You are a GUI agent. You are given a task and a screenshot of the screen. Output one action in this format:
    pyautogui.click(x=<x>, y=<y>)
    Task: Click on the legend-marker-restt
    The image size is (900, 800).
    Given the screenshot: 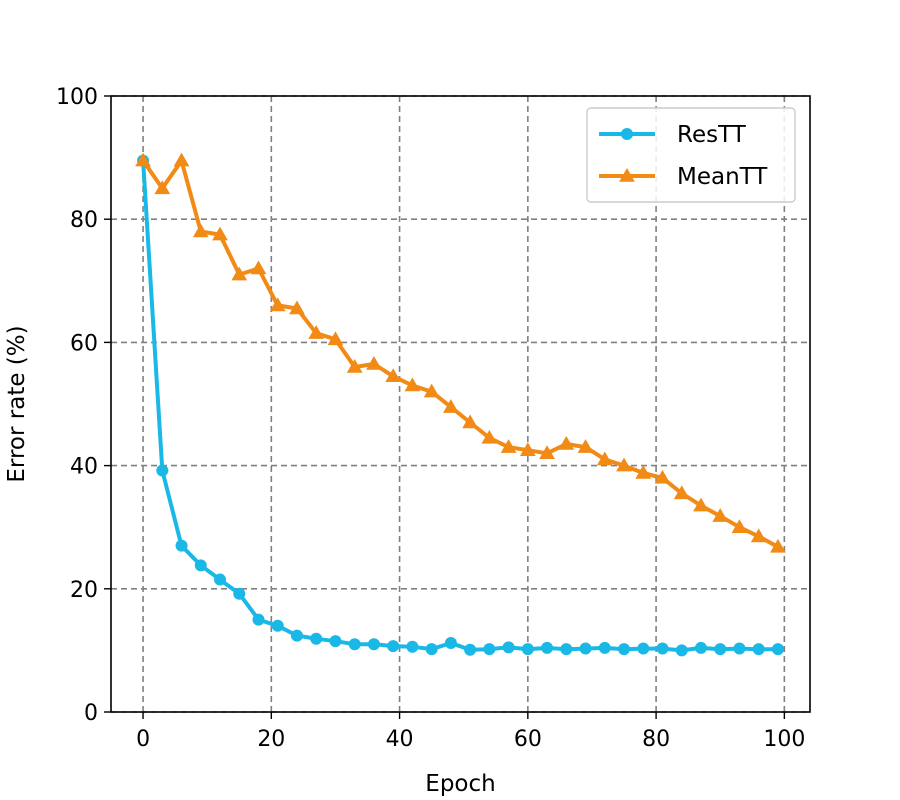 What is the action you would take?
    pyautogui.click(x=627, y=134)
    